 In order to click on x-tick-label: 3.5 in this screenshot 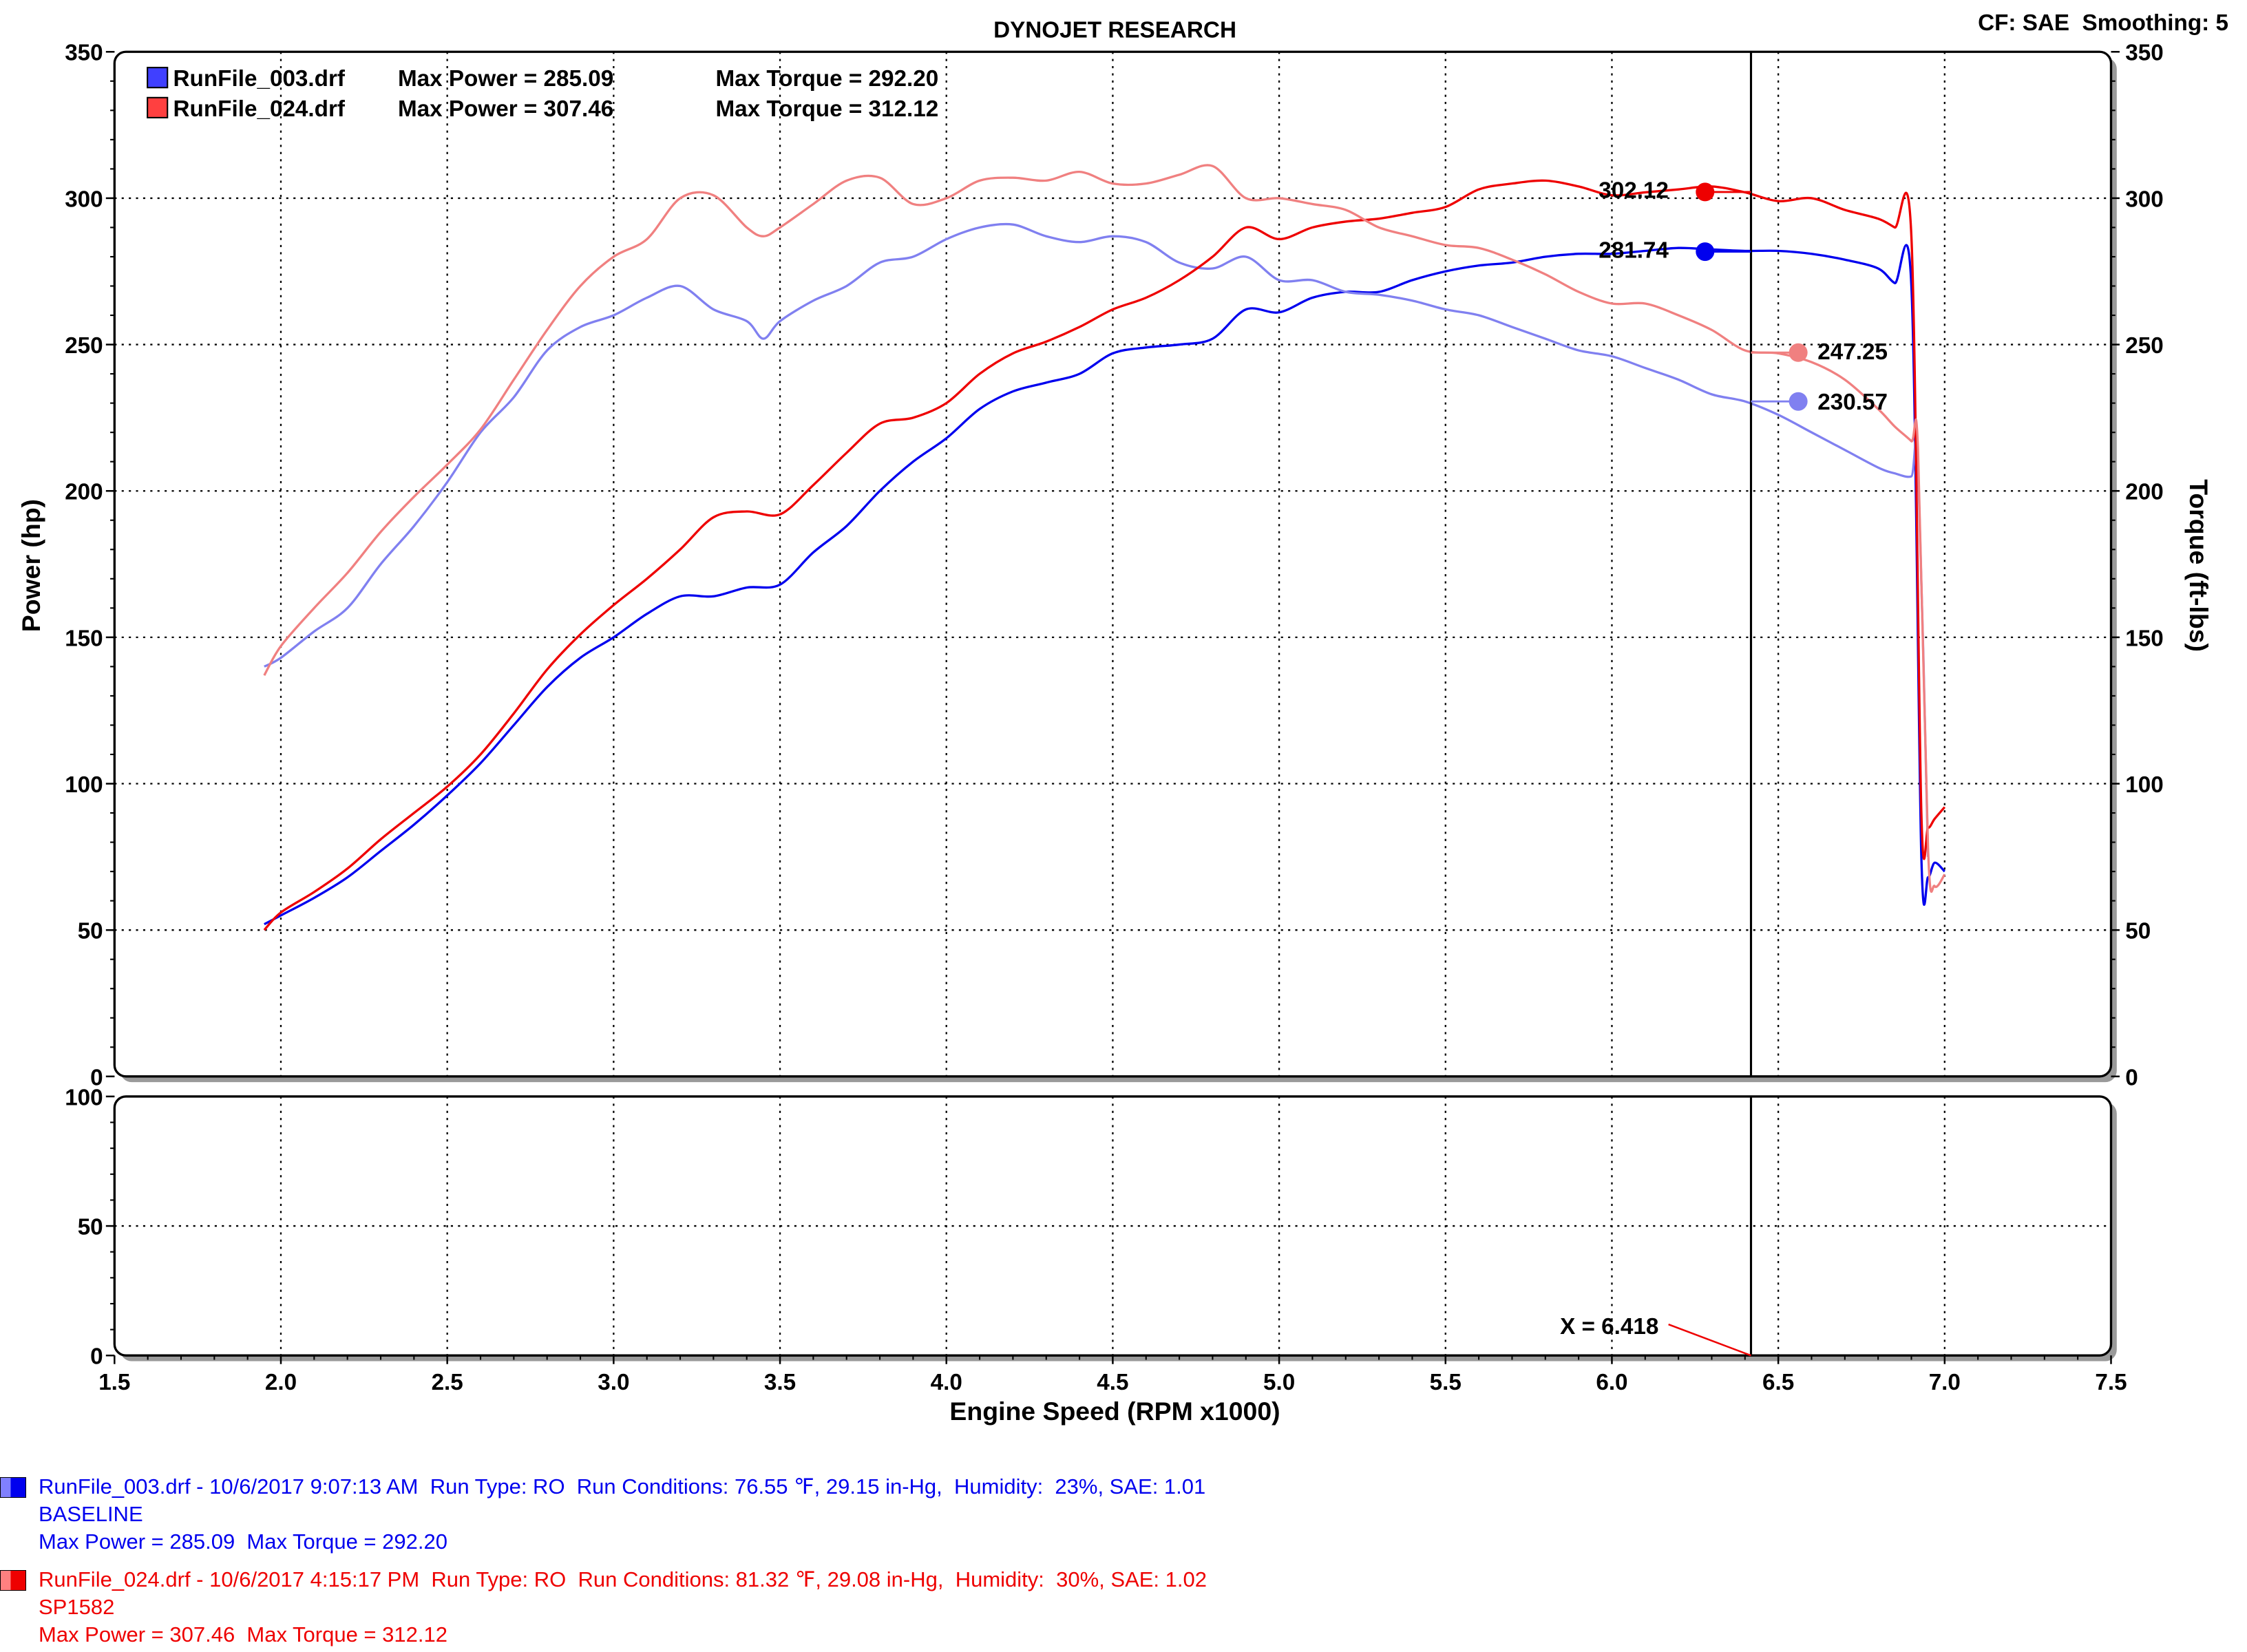, I will do `click(780, 1383)`.